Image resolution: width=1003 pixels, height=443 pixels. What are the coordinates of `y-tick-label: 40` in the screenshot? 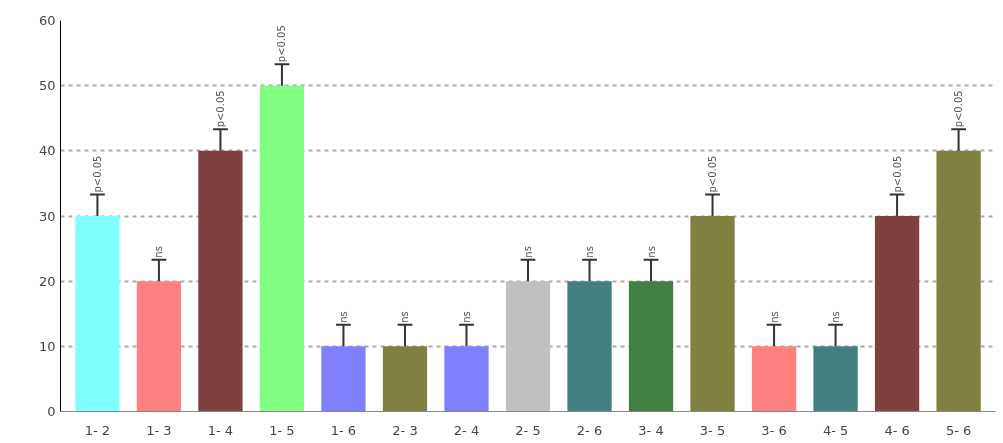 It's located at (47, 151).